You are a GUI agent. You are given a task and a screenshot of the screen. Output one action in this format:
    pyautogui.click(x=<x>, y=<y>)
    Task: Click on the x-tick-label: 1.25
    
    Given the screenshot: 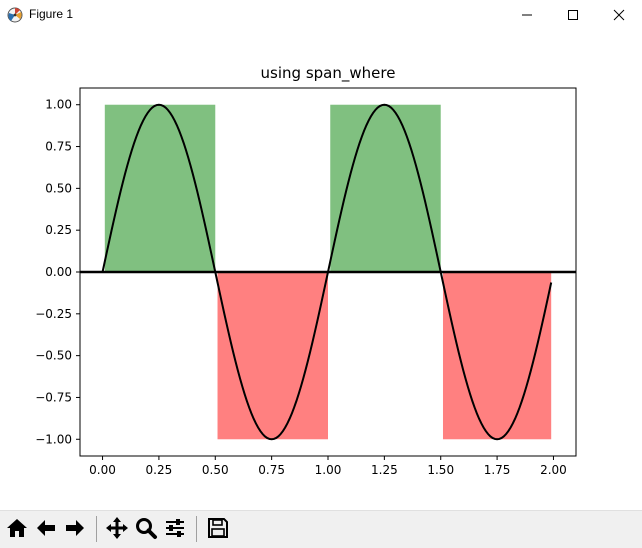 What is the action you would take?
    pyautogui.click(x=384, y=470)
    